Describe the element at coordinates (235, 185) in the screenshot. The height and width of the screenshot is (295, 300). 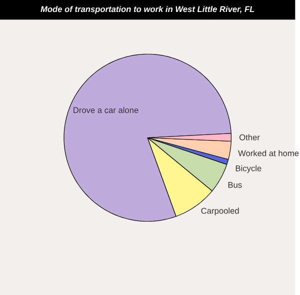
I see `slice-label: Bus` at that location.